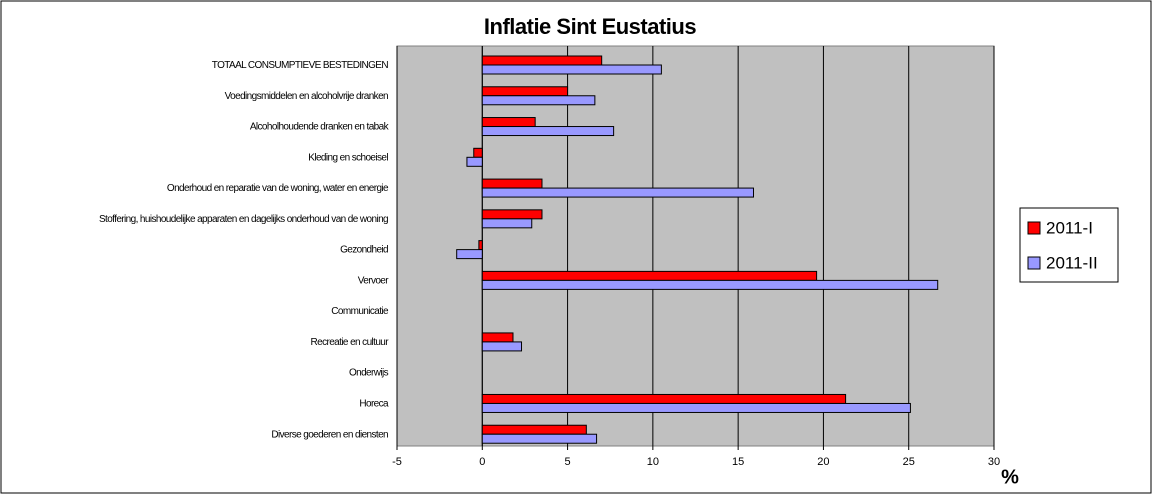 The width and height of the screenshot is (1154, 501). Describe the element at coordinates (374, 280) in the screenshot. I see `y-tick-label: Vervoer` at that location.